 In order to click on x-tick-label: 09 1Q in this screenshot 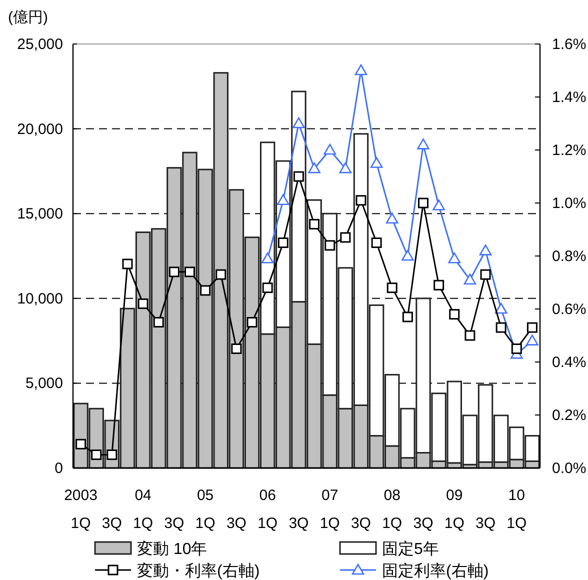, I will do `click(454, 509)`.